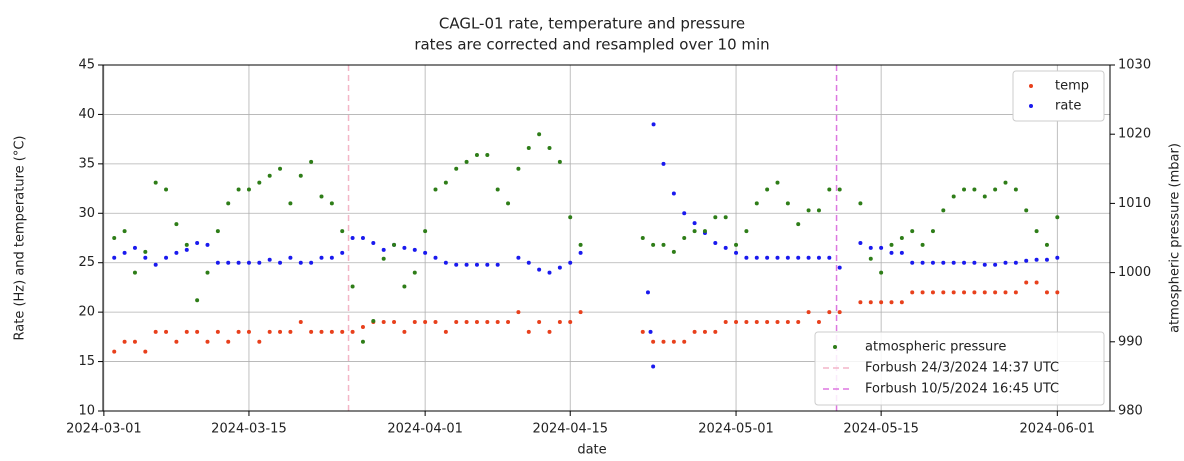  Describe the element at coordinates (1068, 106) in the screenshot. I see `legend-label: rate` at that location.